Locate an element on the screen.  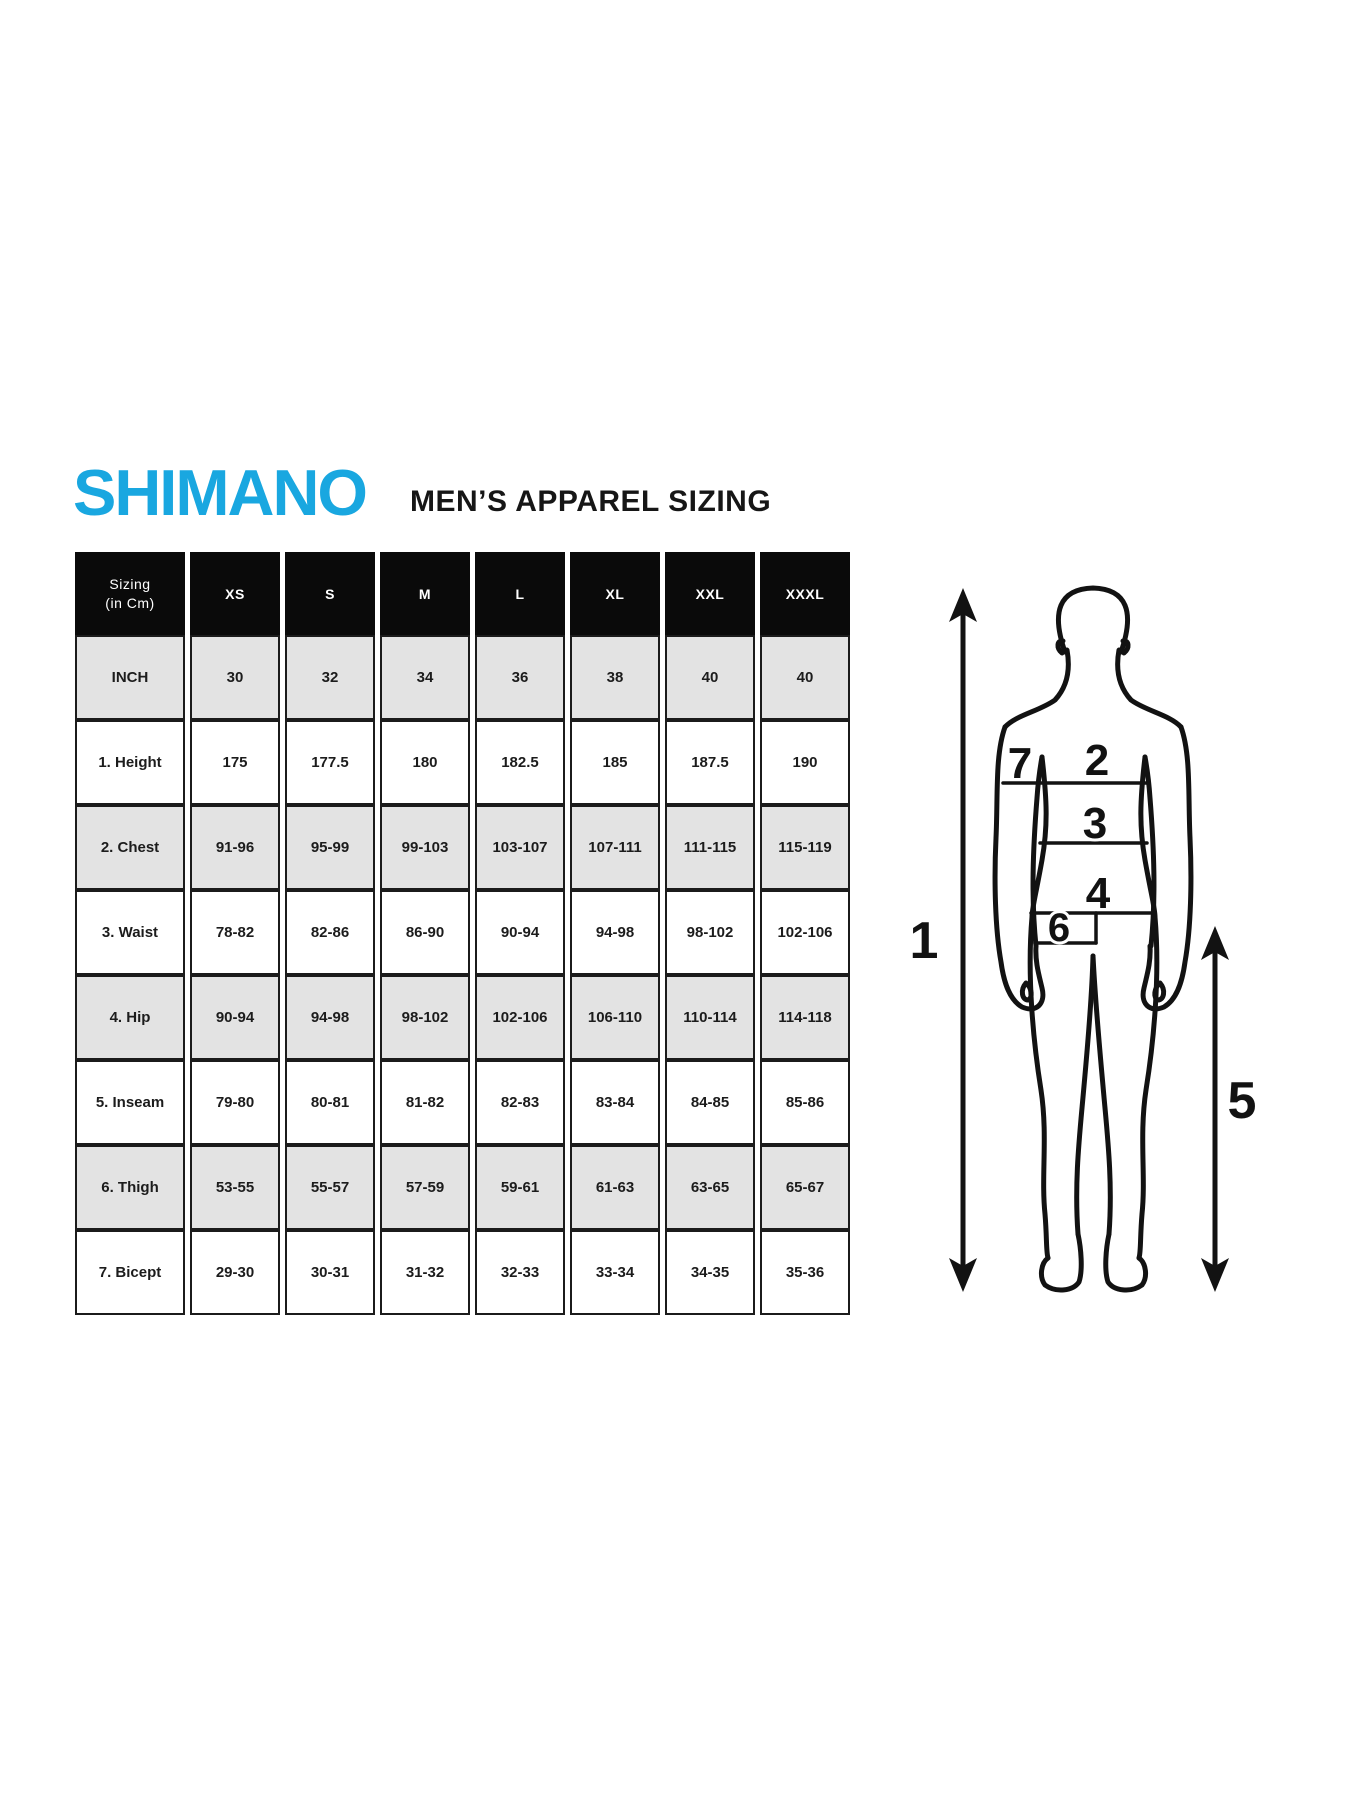
size-value-cell: 175 is located at coordinates (235, 762).